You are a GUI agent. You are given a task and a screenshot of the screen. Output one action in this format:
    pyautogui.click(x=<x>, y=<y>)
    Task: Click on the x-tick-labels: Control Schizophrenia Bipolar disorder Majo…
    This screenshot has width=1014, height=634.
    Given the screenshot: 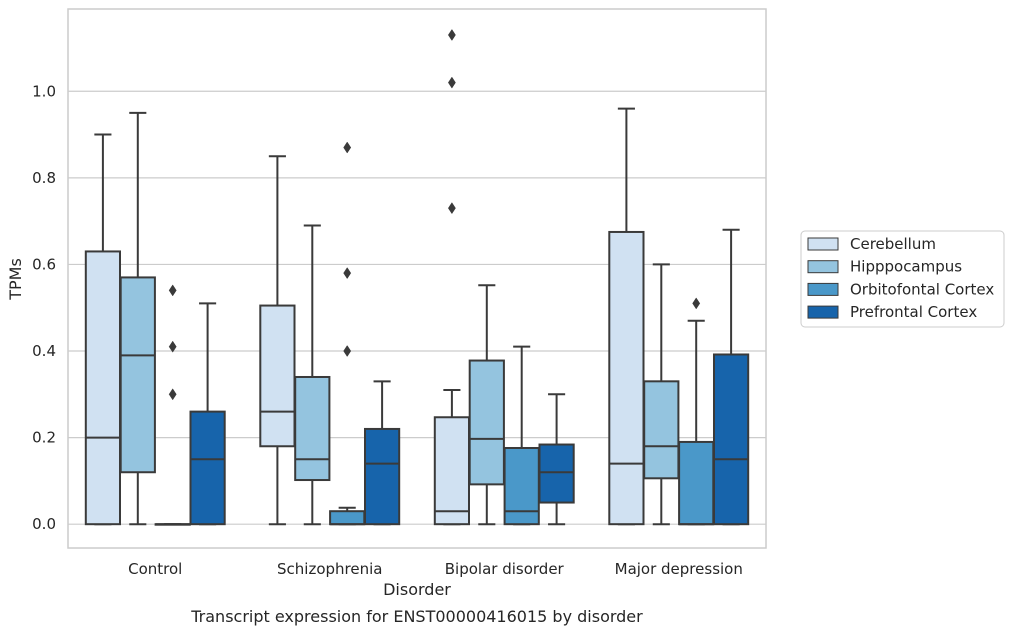 What is the action you would take?
    pyautogui.click(x=435, y=569)
    